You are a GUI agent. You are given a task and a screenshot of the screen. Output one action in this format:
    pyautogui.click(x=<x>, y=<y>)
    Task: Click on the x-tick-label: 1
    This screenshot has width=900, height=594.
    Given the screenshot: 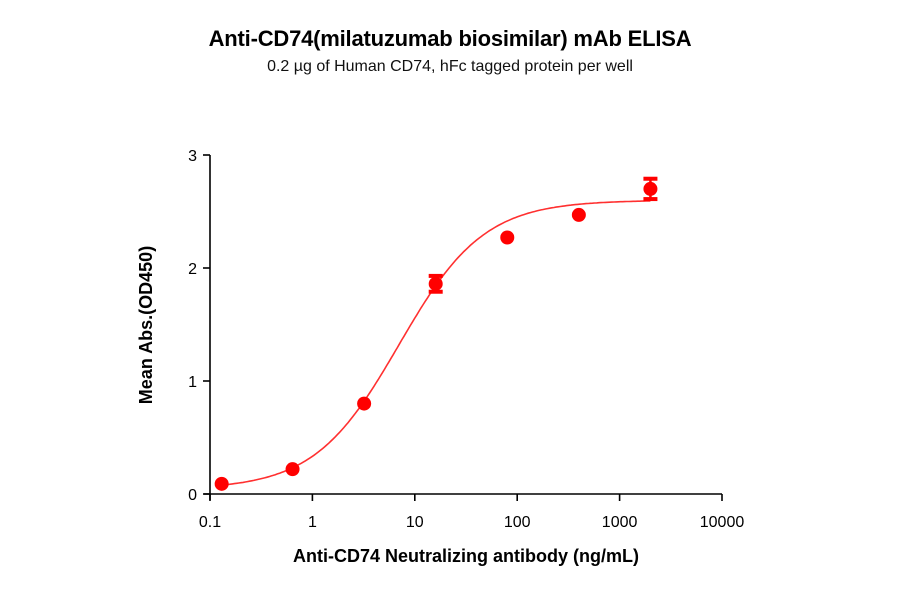 What is the action you would take?
    pyautogui.click(x=312, y=522)
    